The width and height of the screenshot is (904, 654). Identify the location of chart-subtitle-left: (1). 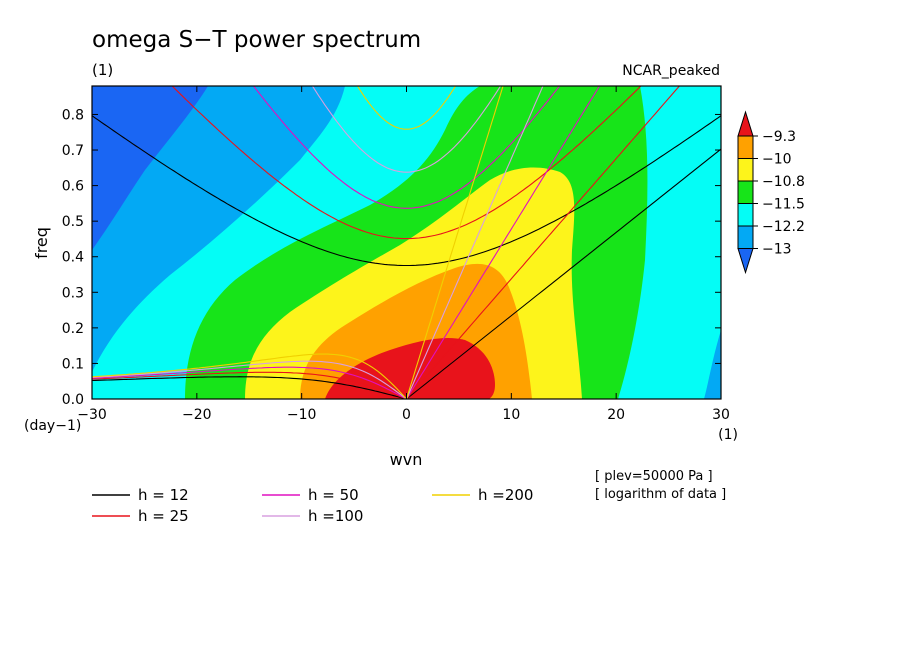
(102, 70).